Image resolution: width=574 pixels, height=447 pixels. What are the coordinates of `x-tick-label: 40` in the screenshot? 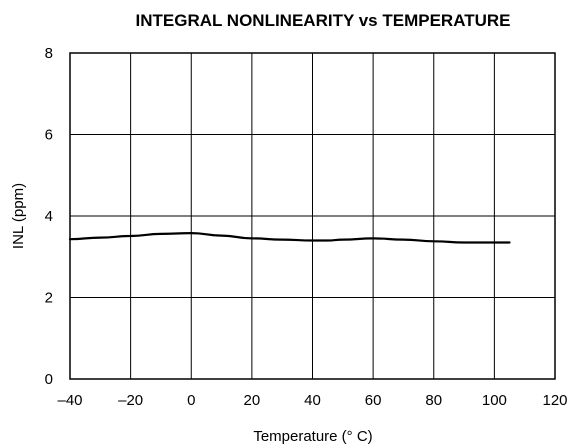 It's located at (312, 400).